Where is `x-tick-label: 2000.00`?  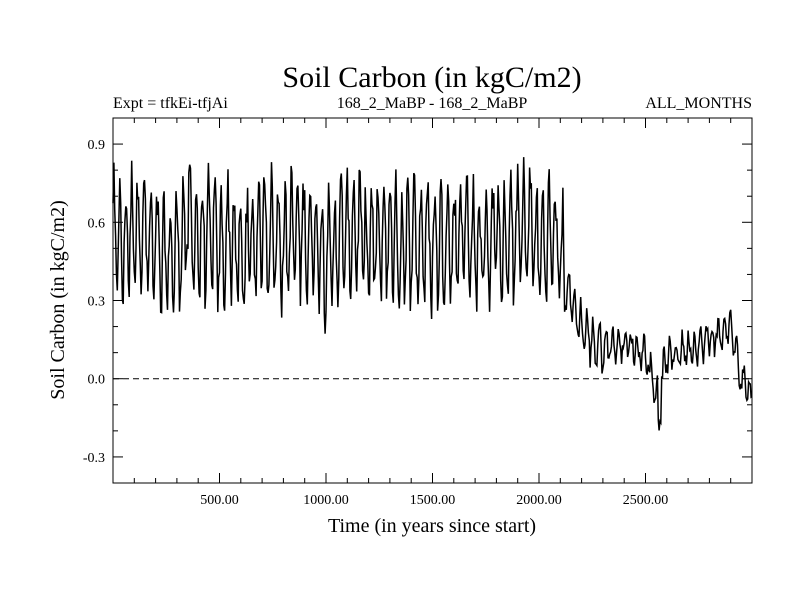
x-tick-label: 2000.00 is located at coordinates (539, 500).